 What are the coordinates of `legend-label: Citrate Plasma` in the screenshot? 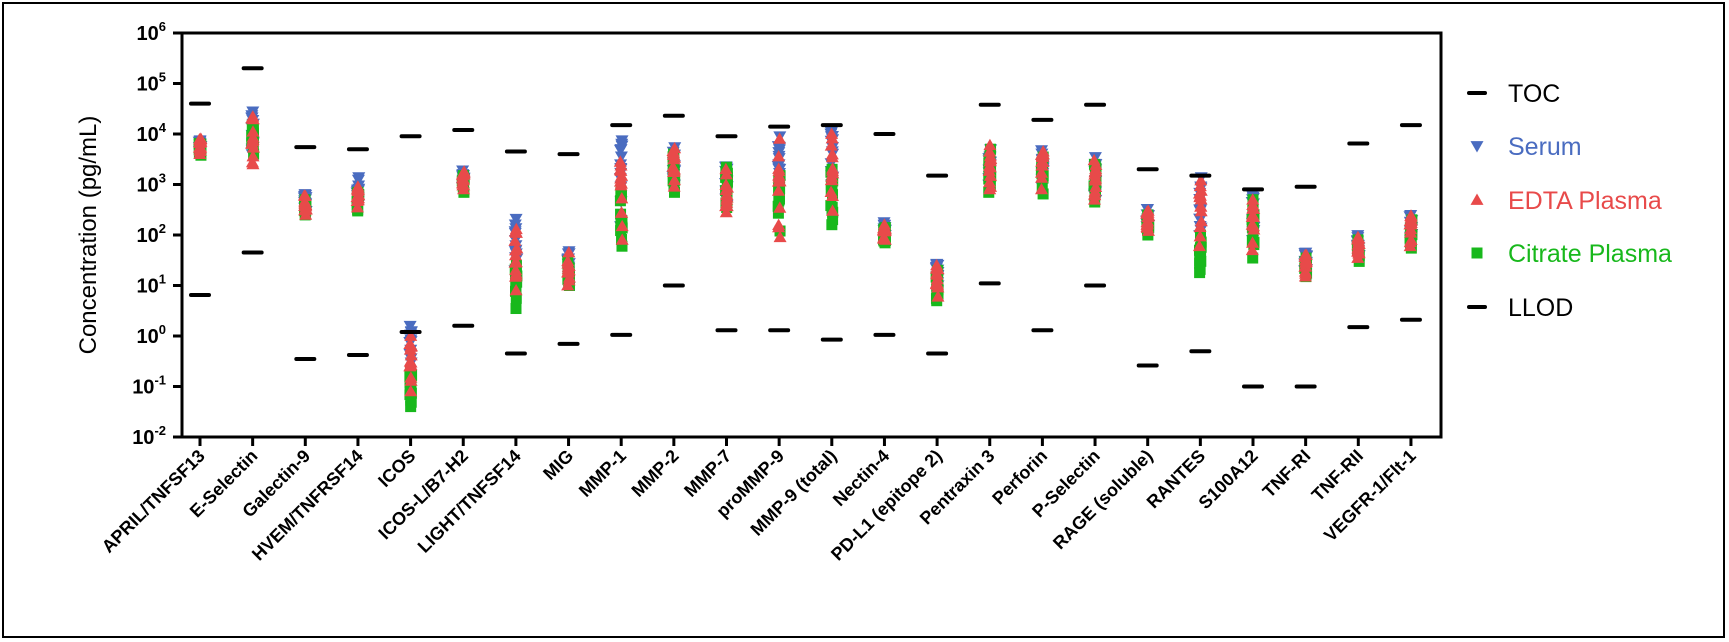 It's located at (1590, 254).